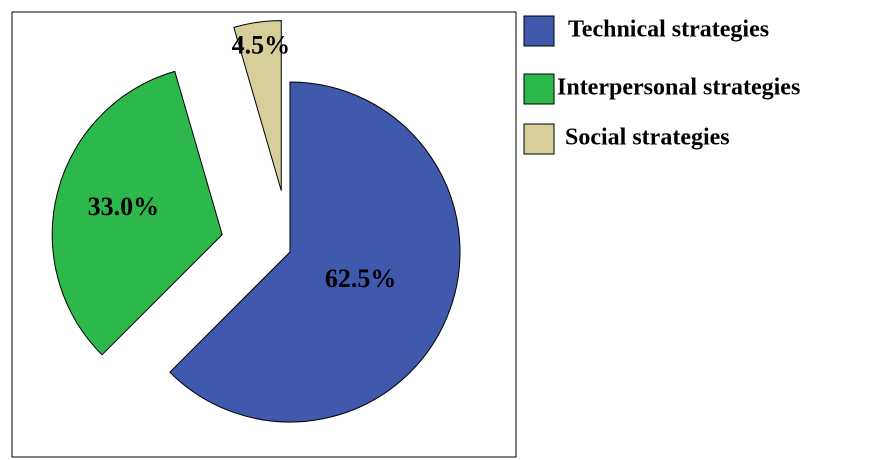 The width and height of the screenshot is (877, 460). What do you see at coordinates (261, 45) in the screenshot?
I see `slice-label: 4.5%` at bounding box center [261, 45].